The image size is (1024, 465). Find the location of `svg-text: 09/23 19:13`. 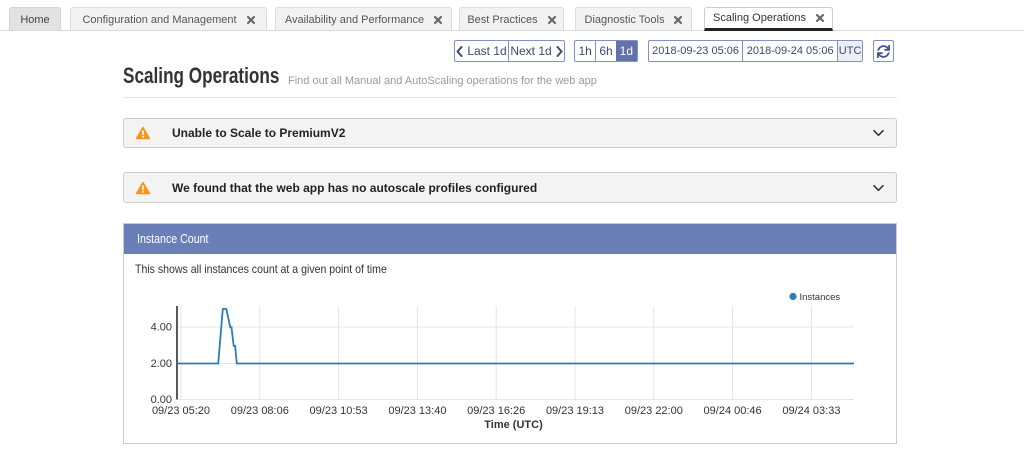

svg-text: 09/23 19:13 is located at coordinates (575, 411).